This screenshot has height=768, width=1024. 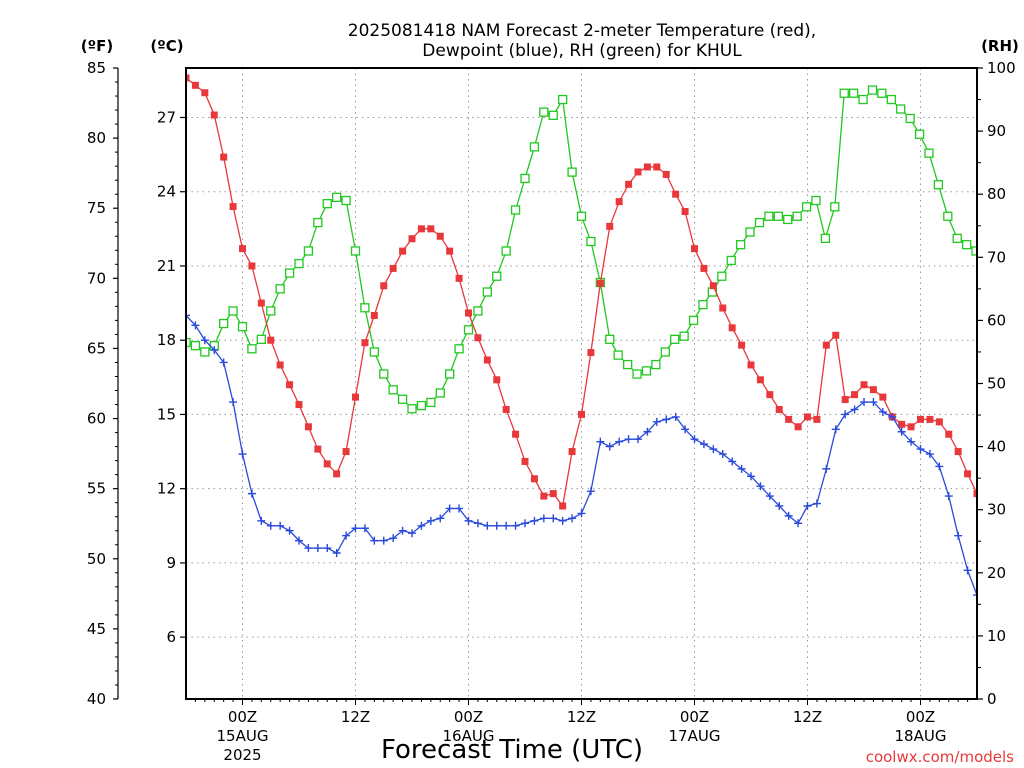 What do you see at coordinates (996, 131) in the screenshot?
I see `rh-tick-label: 90` at bounding box center [996, 131].